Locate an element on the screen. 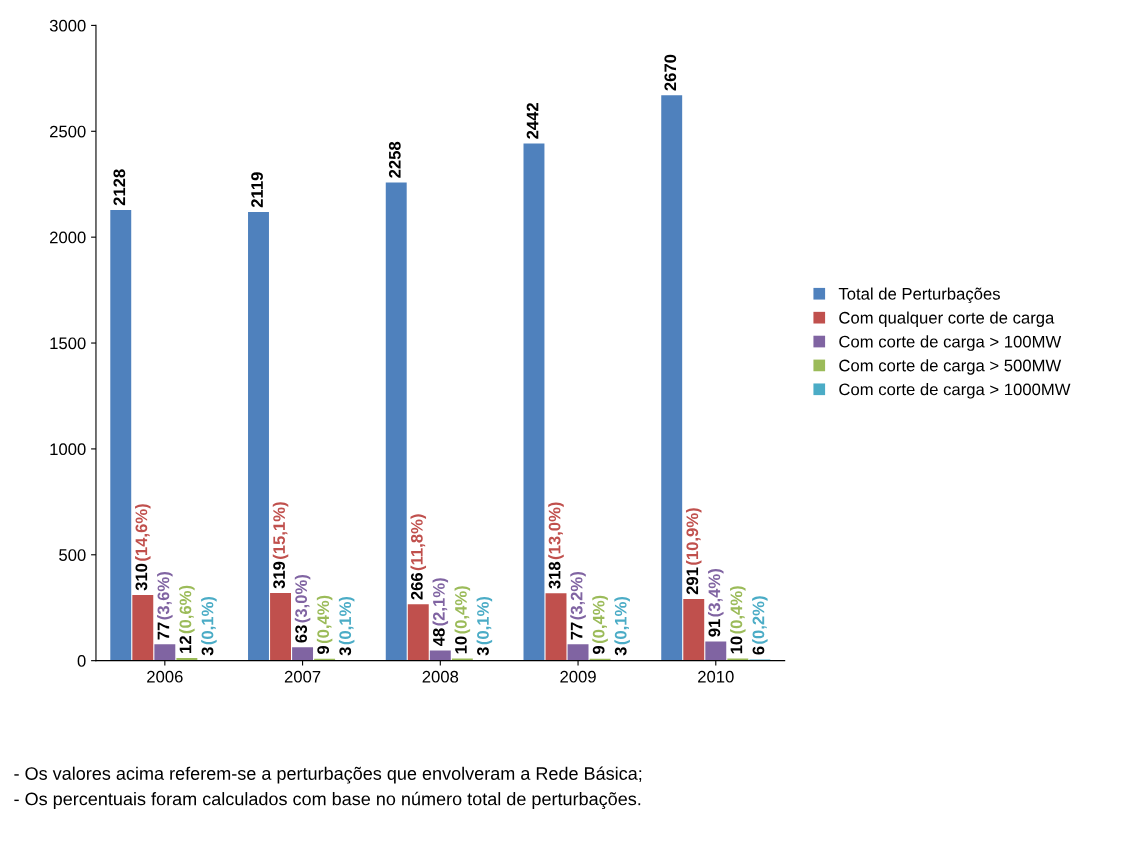 This screenshot has height=847, width=1129. text: - Os percentuais foram calculados com base no número total de perturbações. is located at coordinates (327, 800).